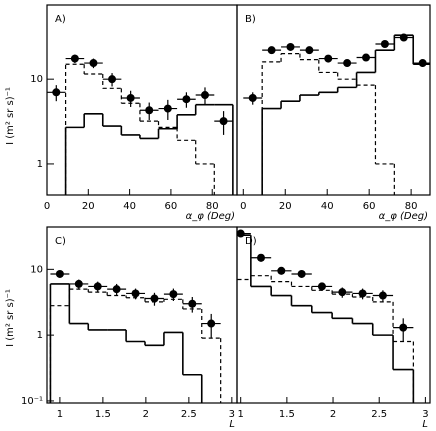 The width and height of the screenshot is (436, 431). What do you see at coordinates (250, 19) in the screenshot?
I see `panel-label: B)` at bounding box center [250, 19].